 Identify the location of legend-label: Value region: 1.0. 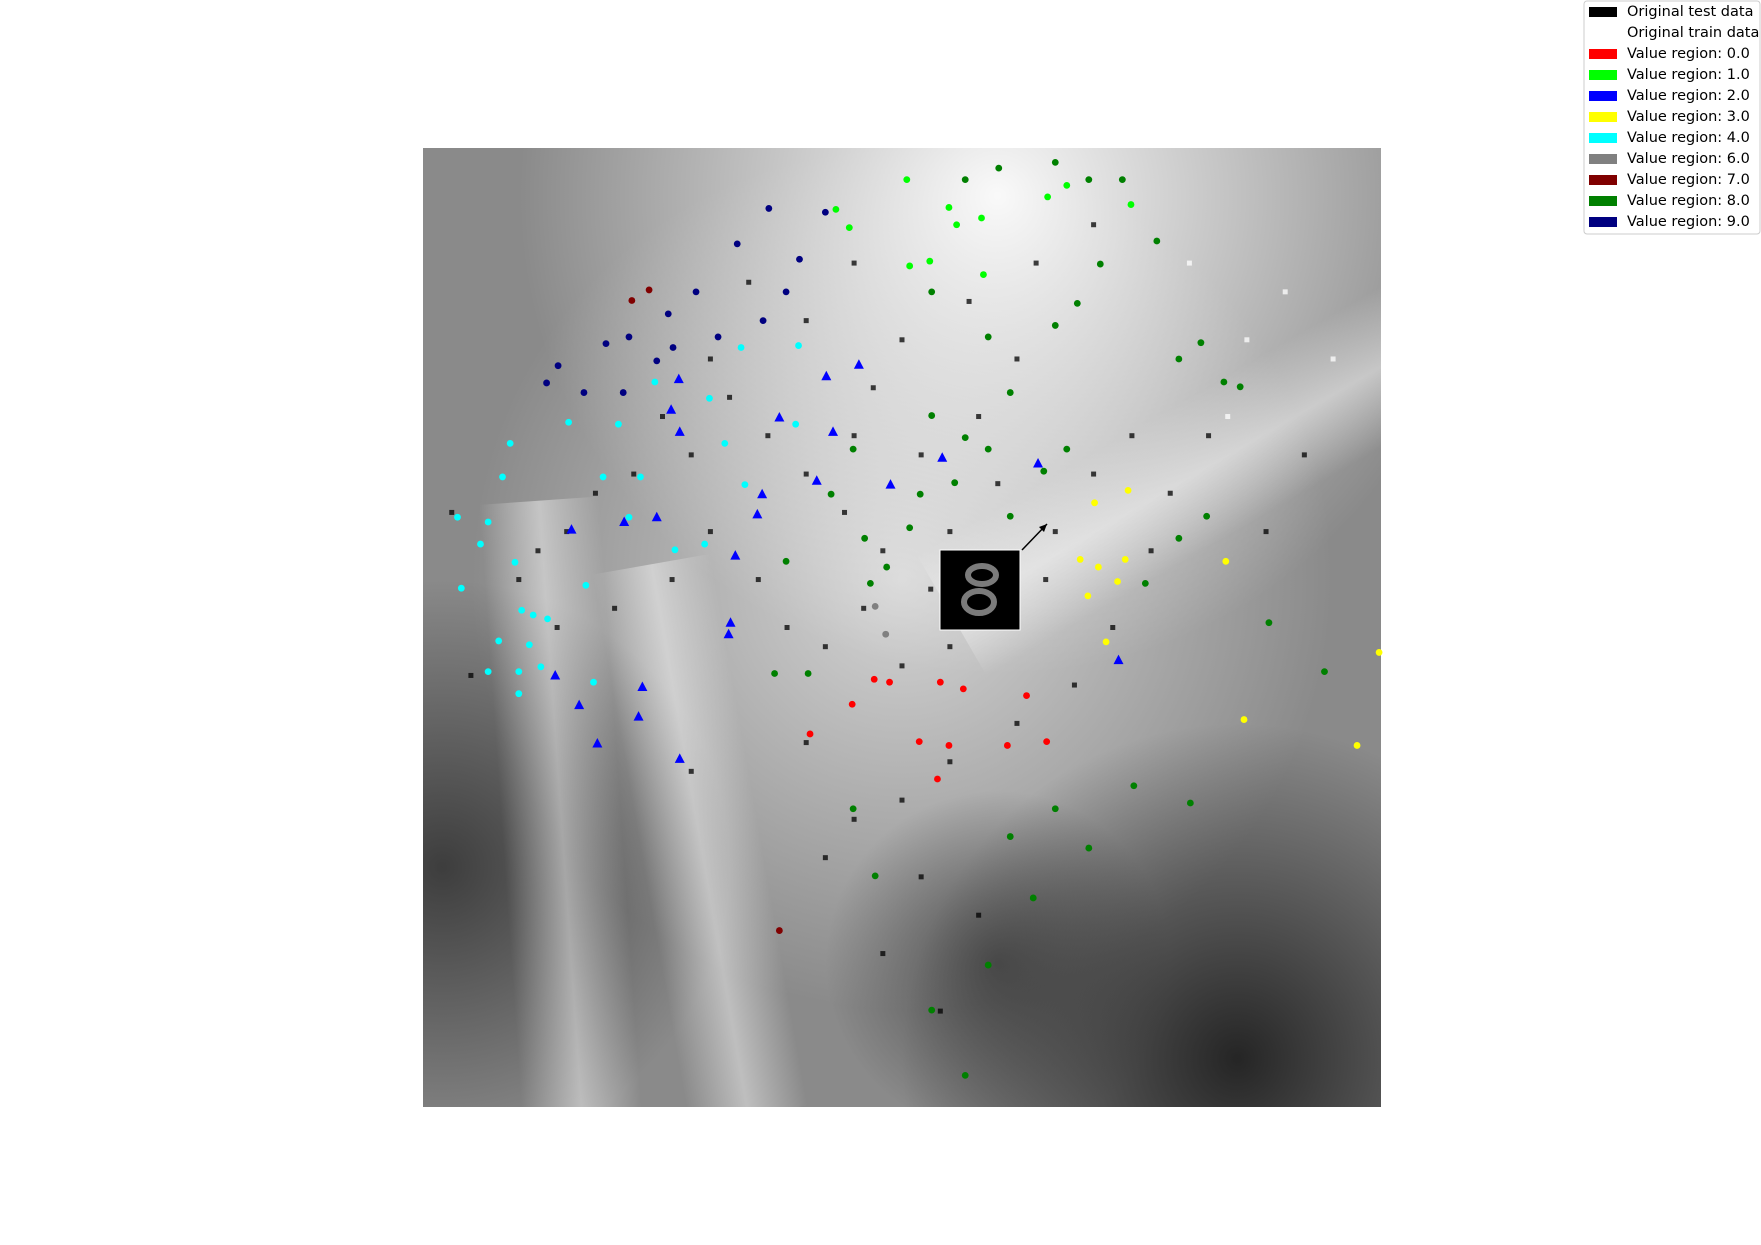
(1688, 75).